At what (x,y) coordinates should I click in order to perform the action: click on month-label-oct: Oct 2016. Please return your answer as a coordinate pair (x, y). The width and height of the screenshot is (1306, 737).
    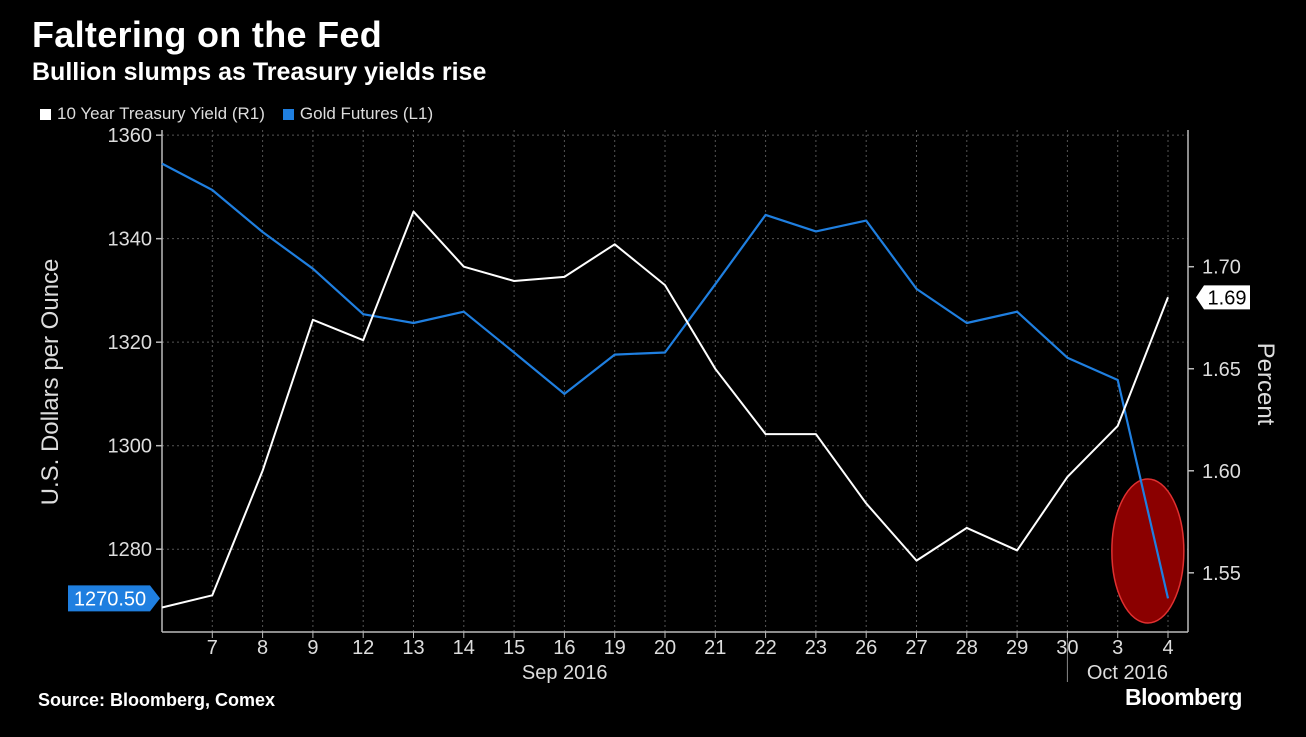
    Looking at the image, I should click on (1127, 673).